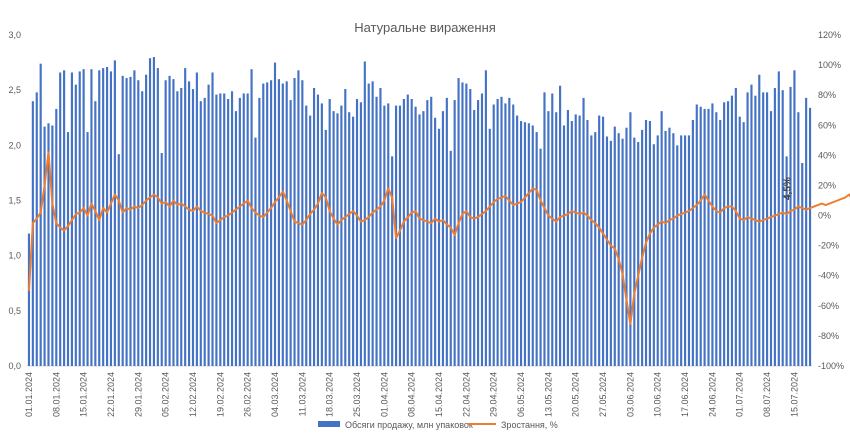  What do you see at coordinates (14, 201) in the screenshot?
I see `y-left-tick-label: 1,5` at bounding box center [14, 201].